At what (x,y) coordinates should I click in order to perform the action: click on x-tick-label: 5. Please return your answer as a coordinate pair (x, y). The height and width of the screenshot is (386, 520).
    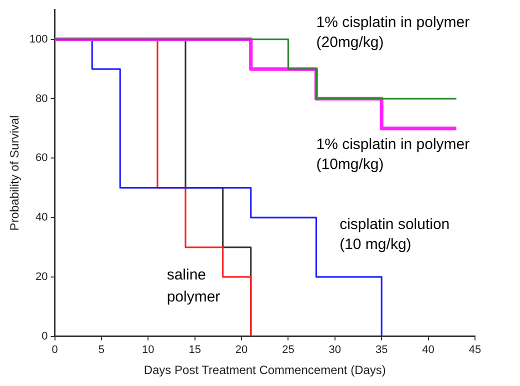
    Looking at the image, I should click on (101, 350).